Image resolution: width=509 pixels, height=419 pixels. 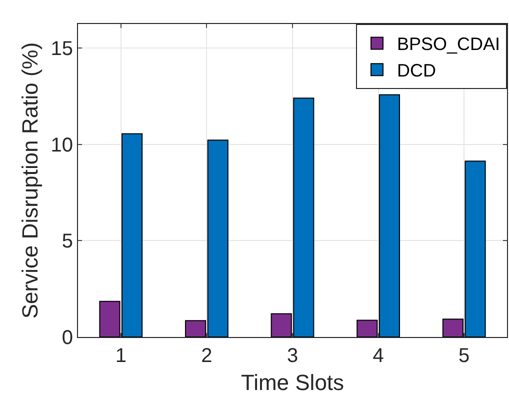 What do you see at coordinates (67, 338) in the screenshot?
I see `y-tick-label: 0` at bounding box center [67, 338].